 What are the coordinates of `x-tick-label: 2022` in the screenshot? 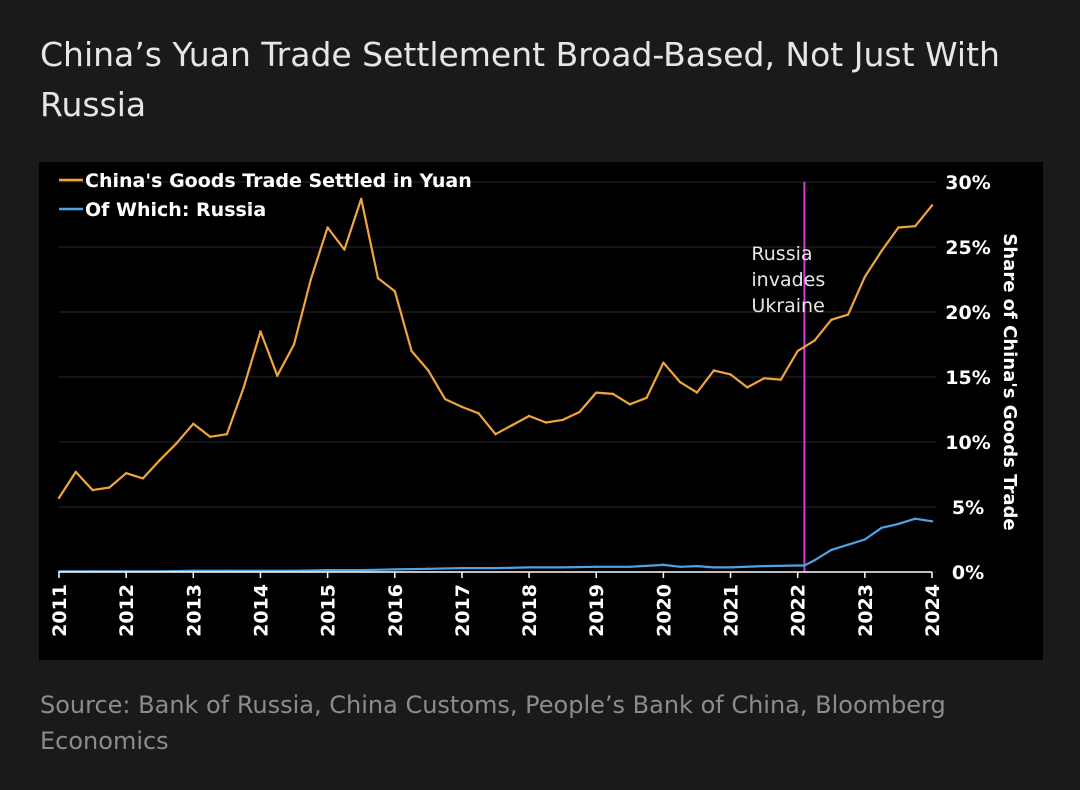 It's located at (799, 610).